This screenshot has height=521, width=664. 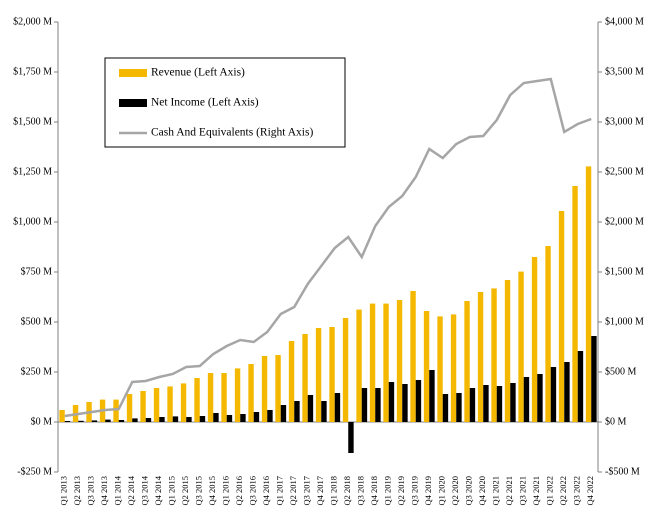 What do you see at coordinates (32, 71) in the screenshot?
I see `y-tick-label: $1,750 M` at bounding box center [32, 71].